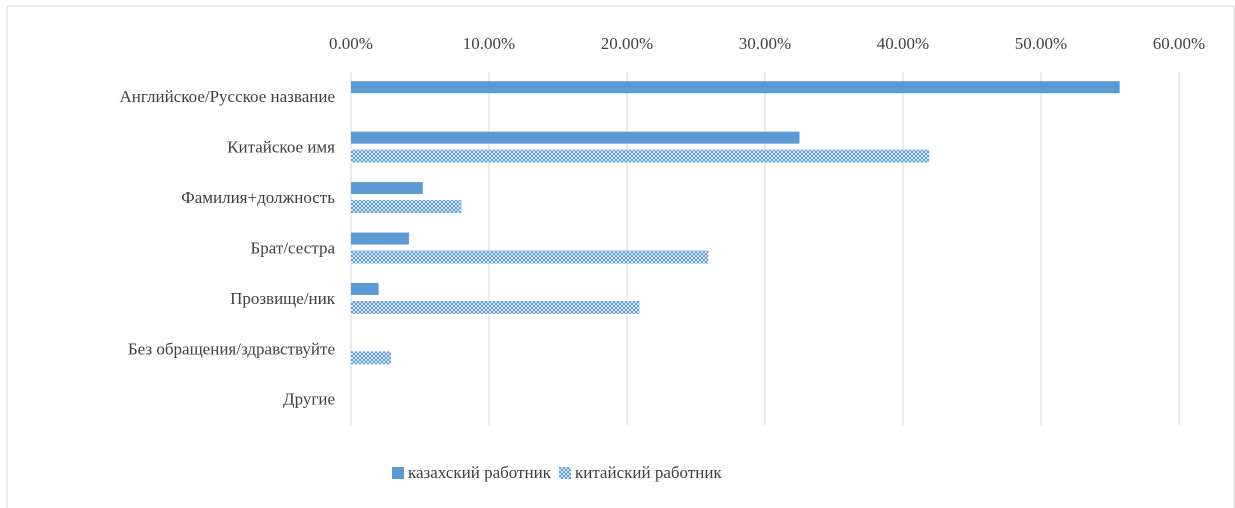  Describe the element at coordinates (1041, 43) in the screenshot. I see `x-tick-label: 50.00%` at that location.